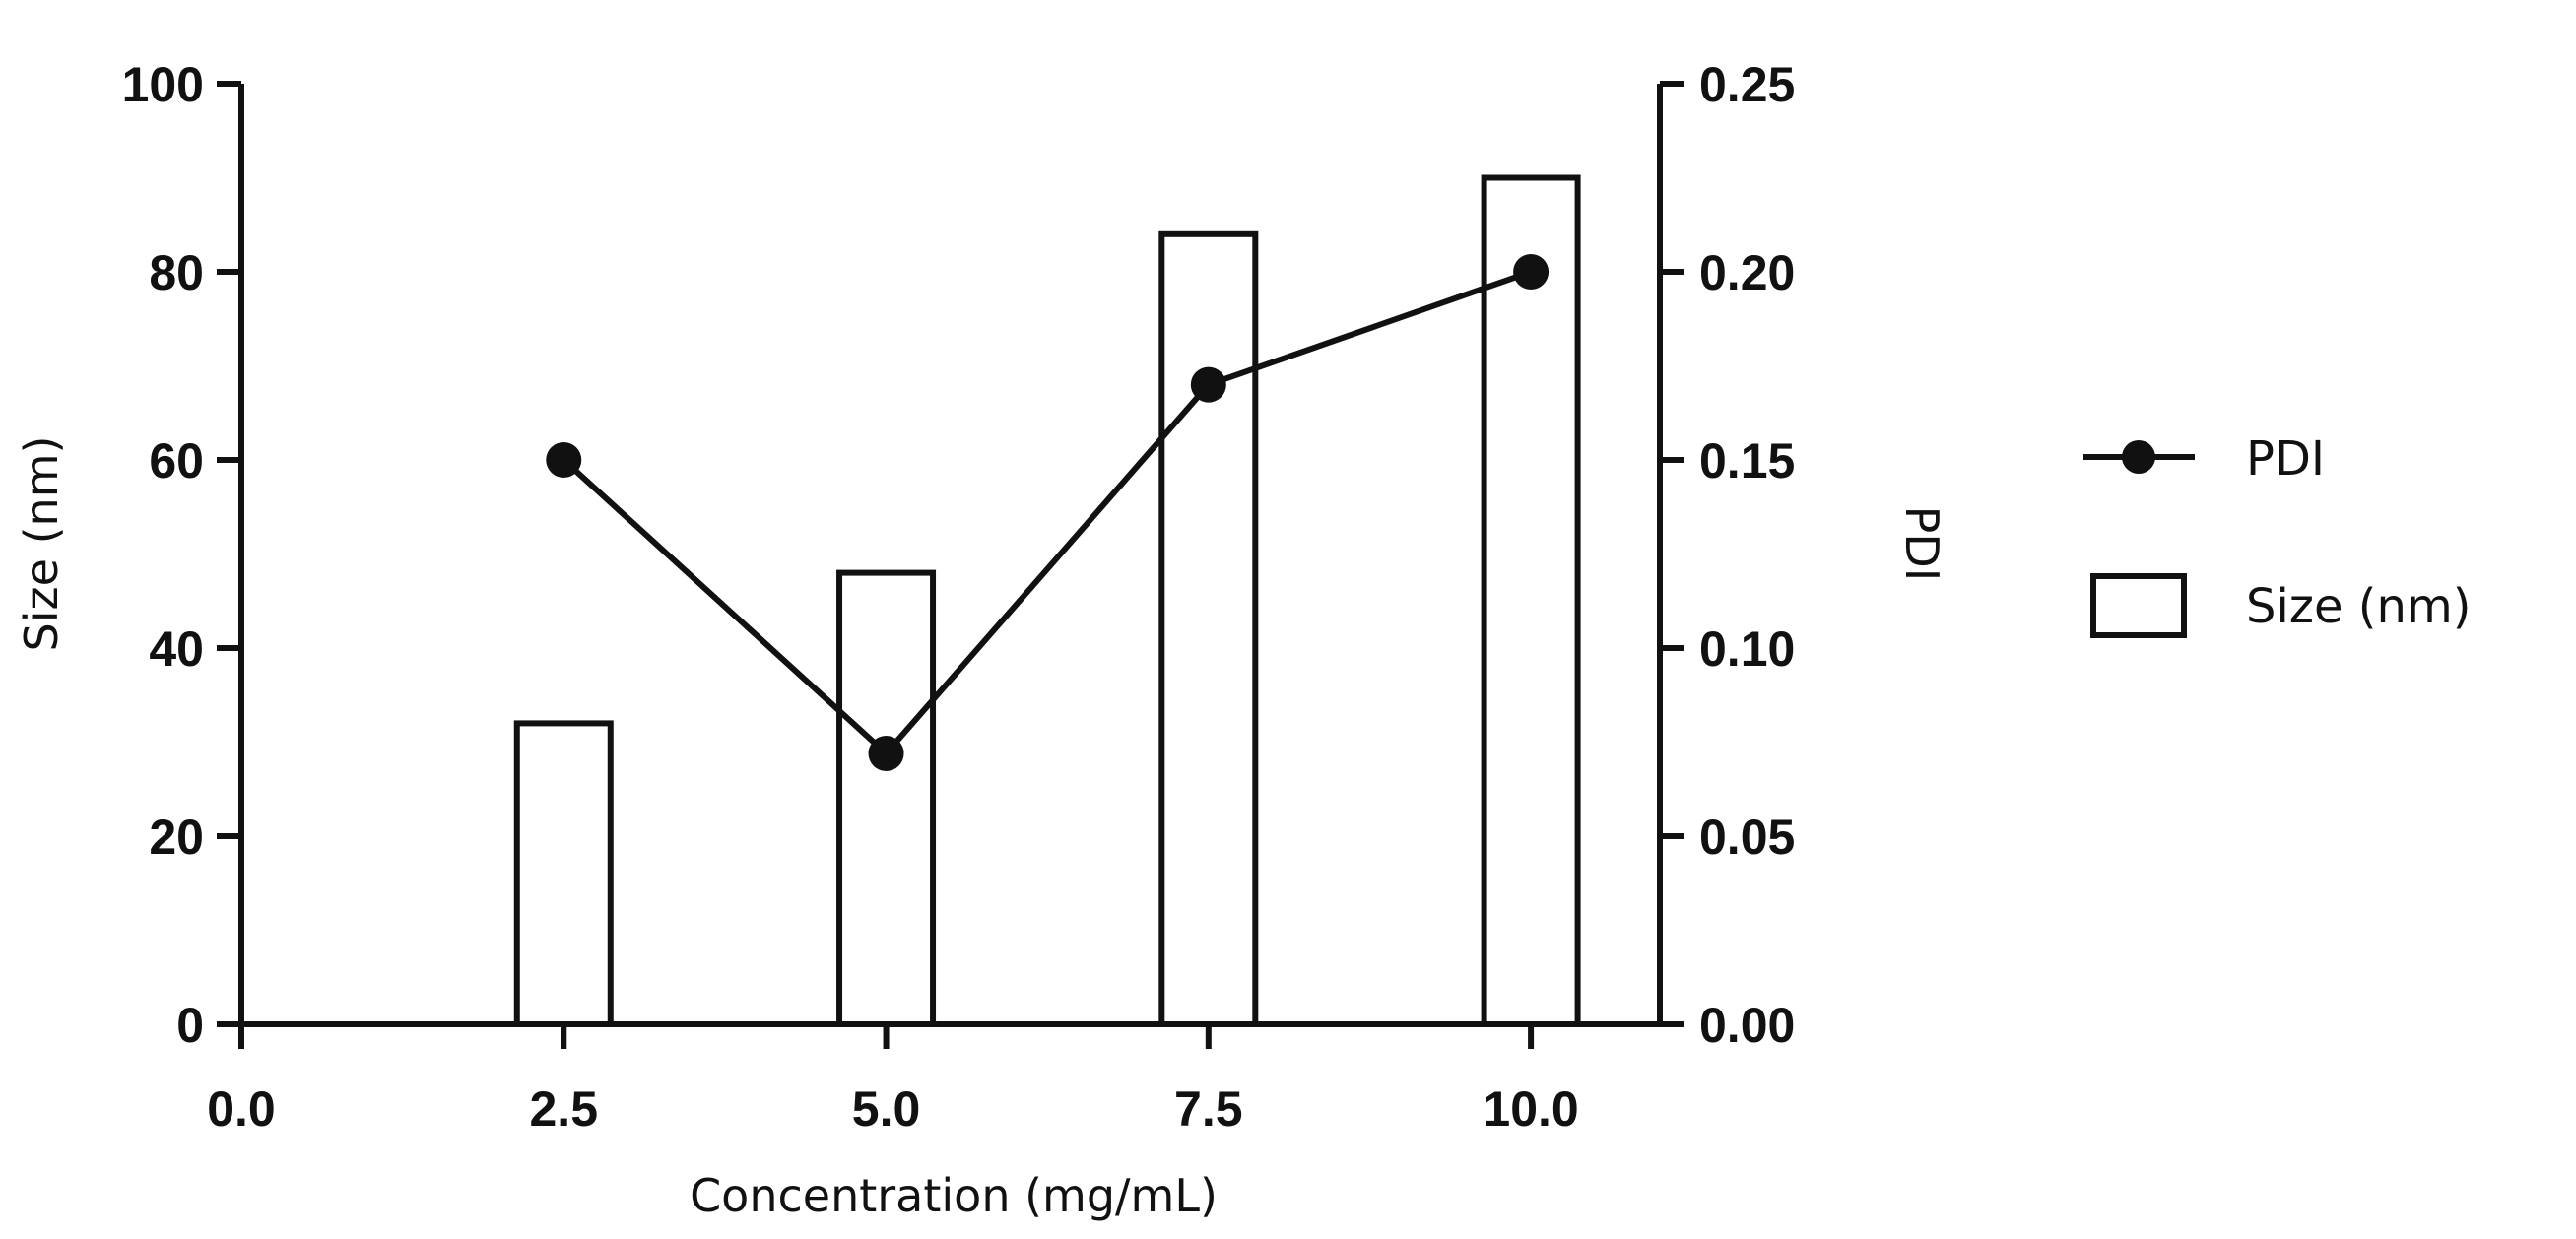  I want to click on y-tick-label: 100, so click(163, 84).